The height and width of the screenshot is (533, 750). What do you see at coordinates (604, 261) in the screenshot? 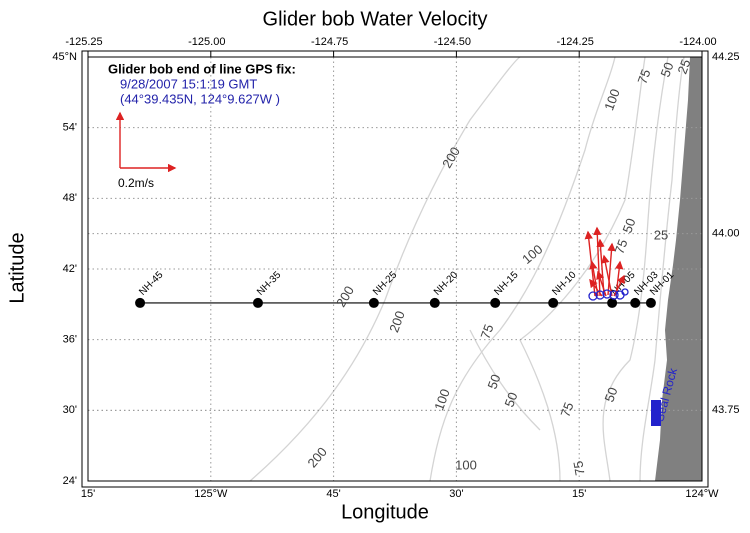
I see `velocity-vectors` at bounding box center [604, 261].